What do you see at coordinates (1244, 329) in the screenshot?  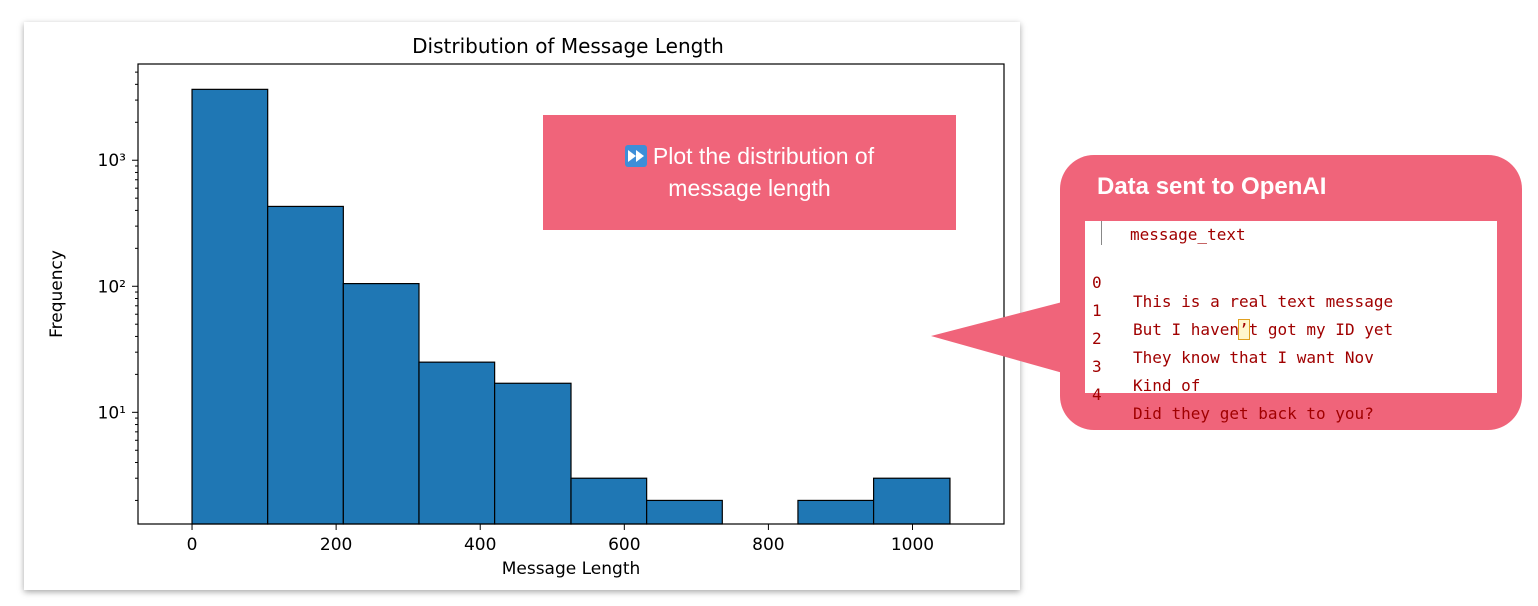 I see `highlighted-character: ’` at bounding box center [1244, 329].